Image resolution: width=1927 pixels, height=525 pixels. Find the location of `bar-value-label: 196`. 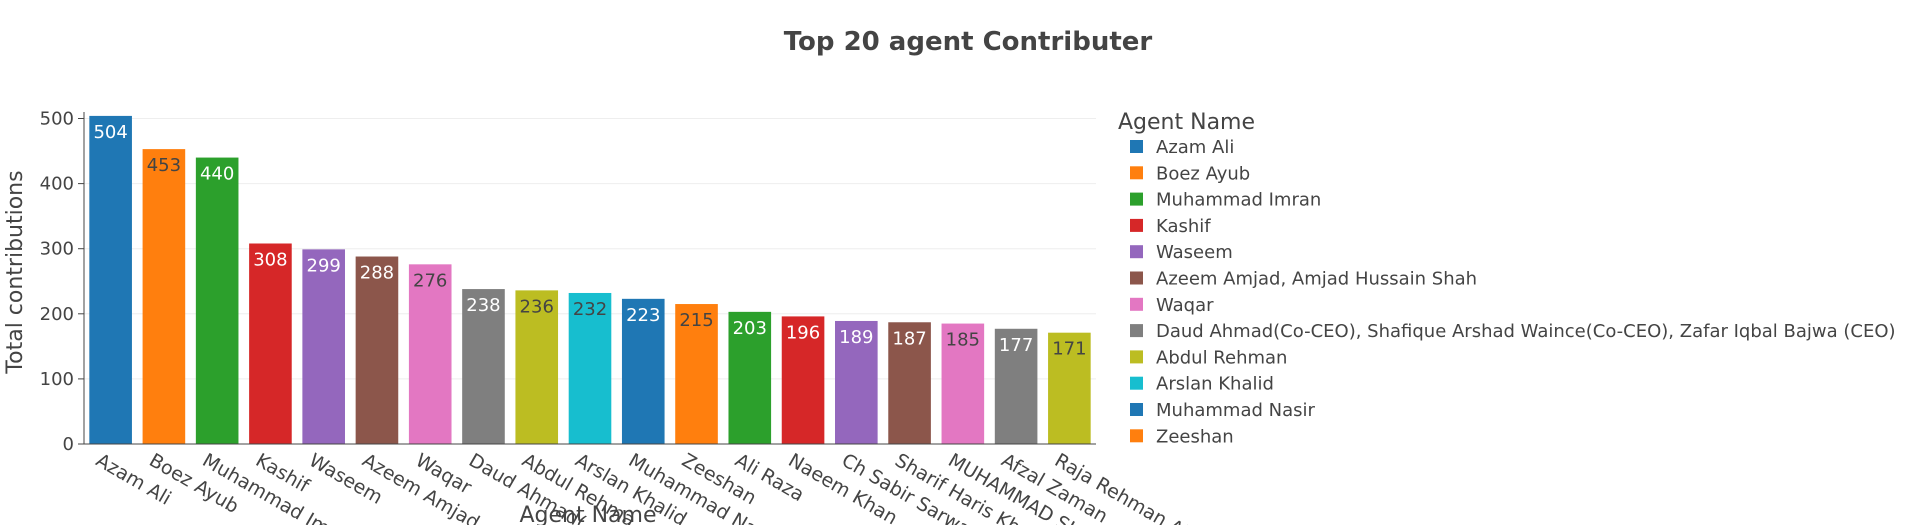

bar-value-label: 196 is located at coordinates (803, 332).